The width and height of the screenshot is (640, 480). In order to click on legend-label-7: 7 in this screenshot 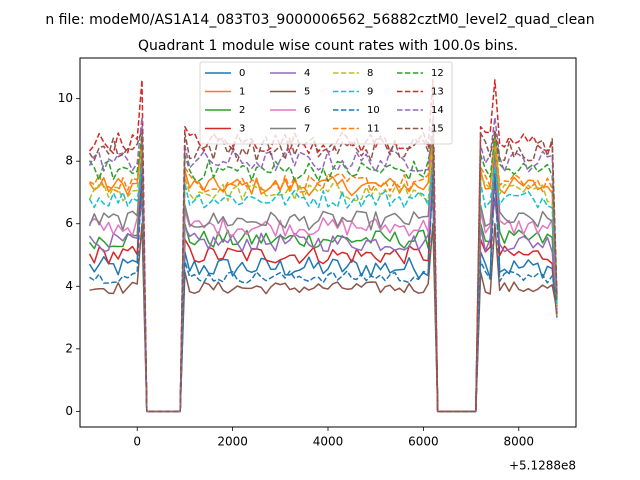, I will do `click(307, 129)`.